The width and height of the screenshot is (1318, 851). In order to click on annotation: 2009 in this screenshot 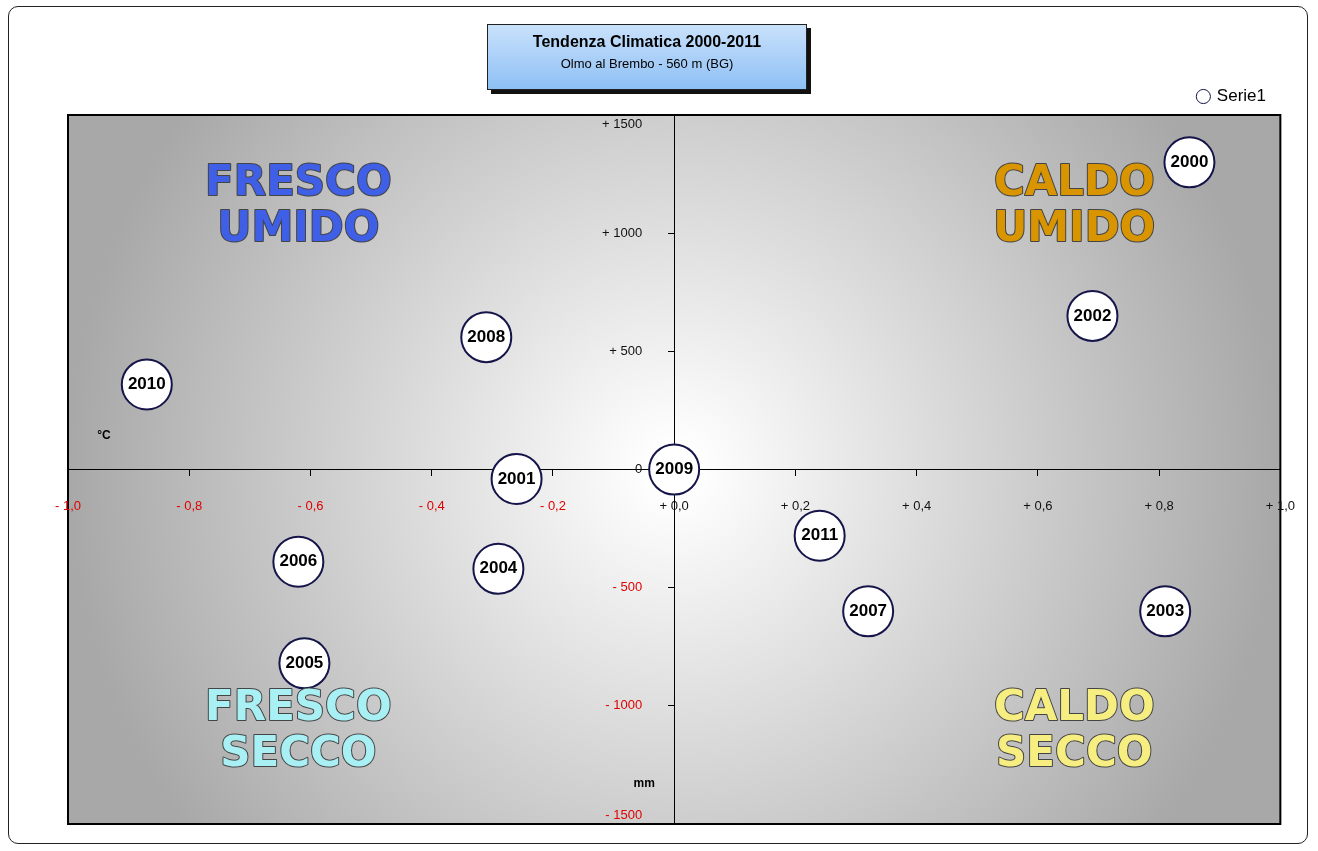, I will do `click(674, 469)`.